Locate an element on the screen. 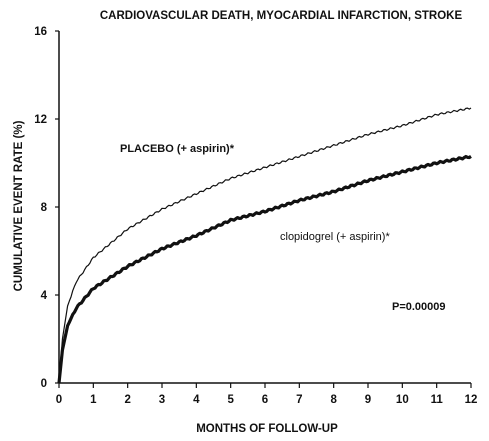  y-tick-label: 0 is located at coordinates (44, 384).